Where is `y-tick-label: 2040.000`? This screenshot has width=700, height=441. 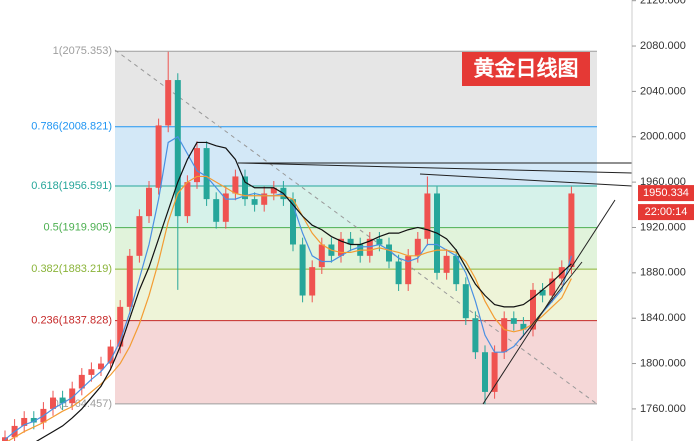
y-tick-label: 2040.000 is located at coordinates (663, 91).